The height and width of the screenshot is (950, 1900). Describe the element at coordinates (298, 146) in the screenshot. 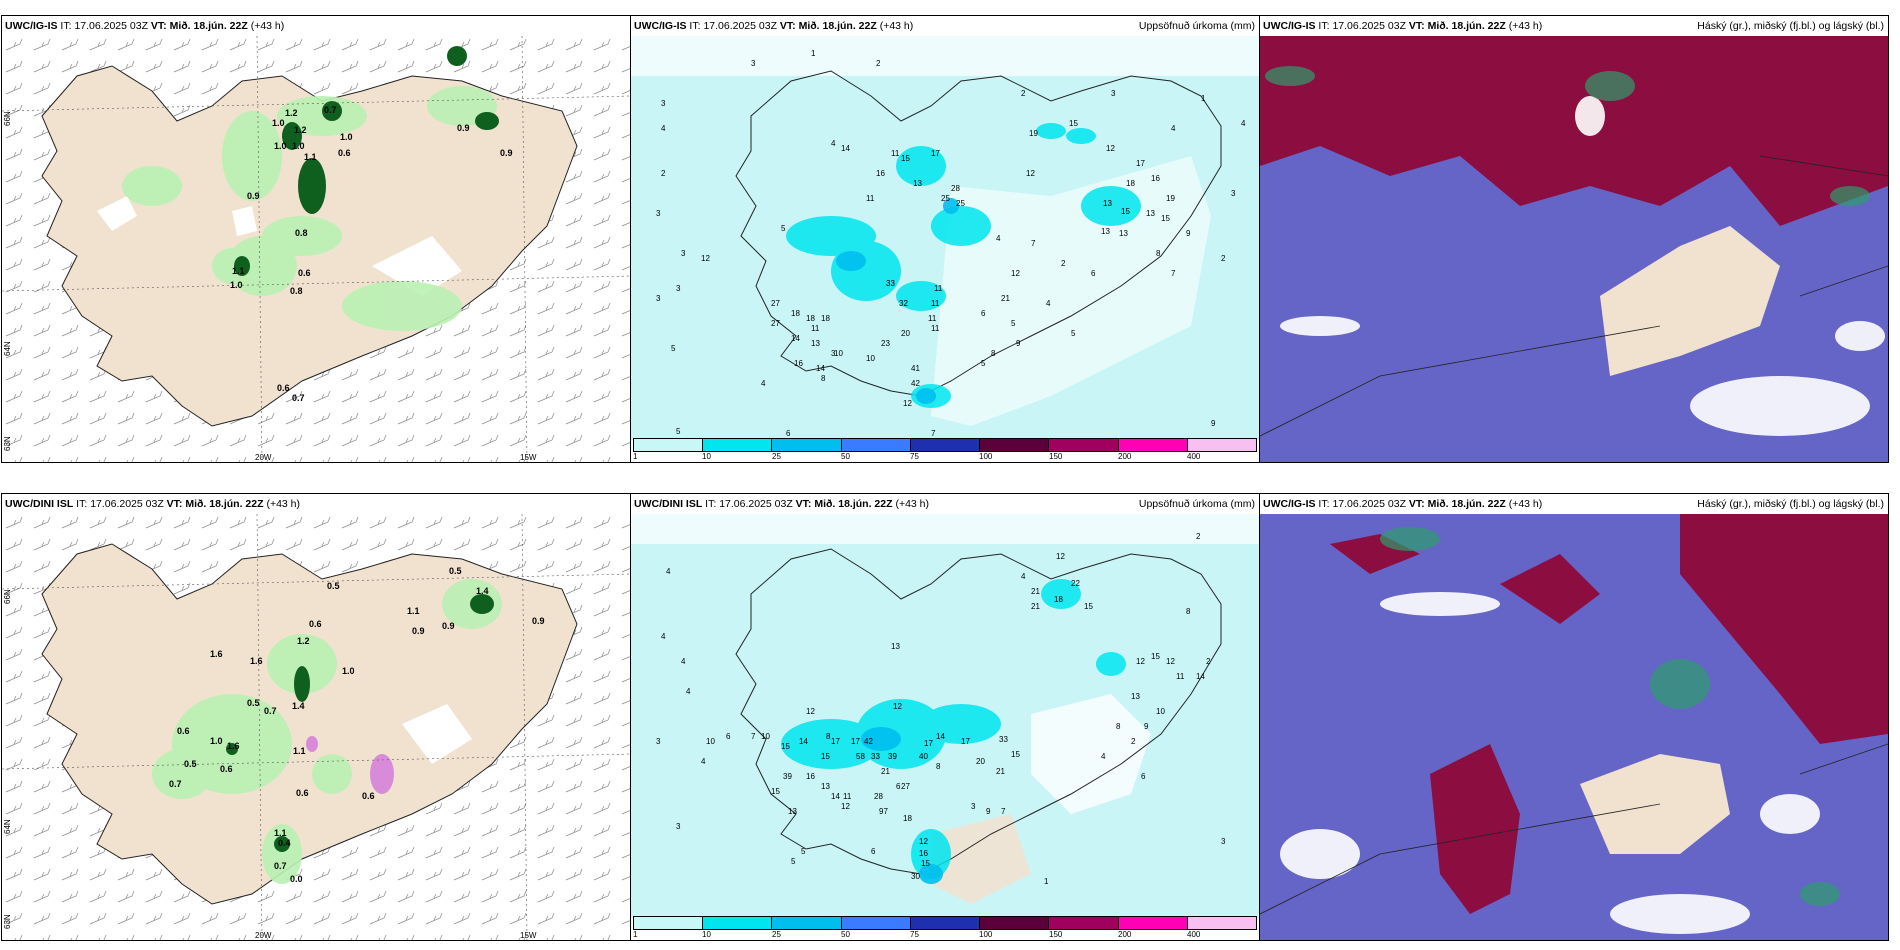

I see `svg-text: 1.0` at that location.